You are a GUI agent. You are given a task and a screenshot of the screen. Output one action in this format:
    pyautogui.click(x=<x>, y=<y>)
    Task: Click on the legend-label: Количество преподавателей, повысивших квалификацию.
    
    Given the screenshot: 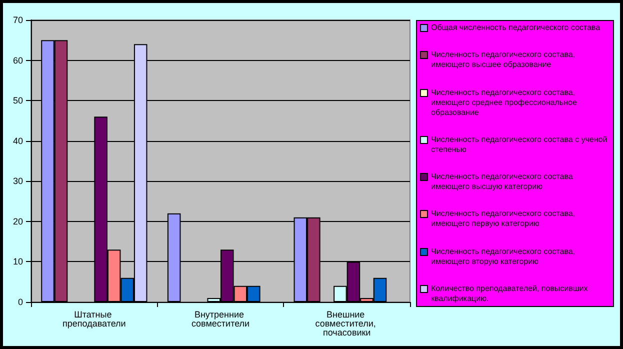 What is the action you would take?
    pyautogui.click(x=510, y=294)
    